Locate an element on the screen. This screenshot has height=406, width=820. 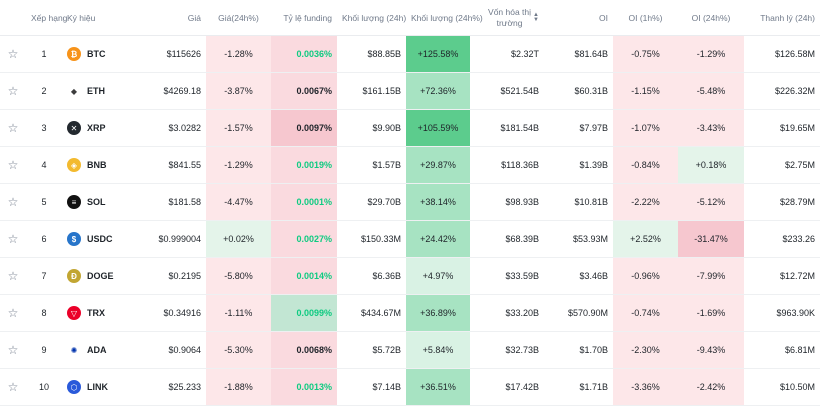
volume-change-cell: +5.84% is located at coordinates (438, 350).